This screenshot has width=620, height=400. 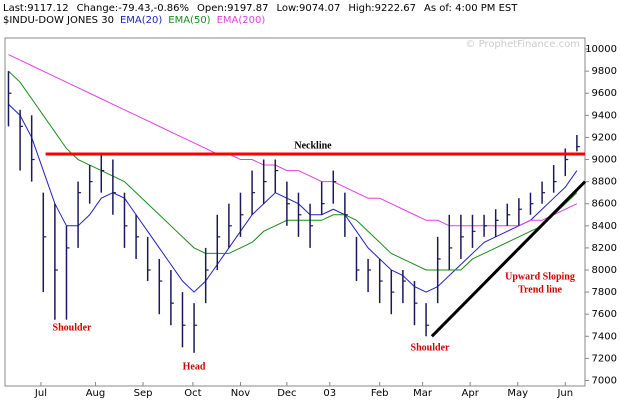 I want to click on y-tick-label: 8200, so click(x=604, y=248).